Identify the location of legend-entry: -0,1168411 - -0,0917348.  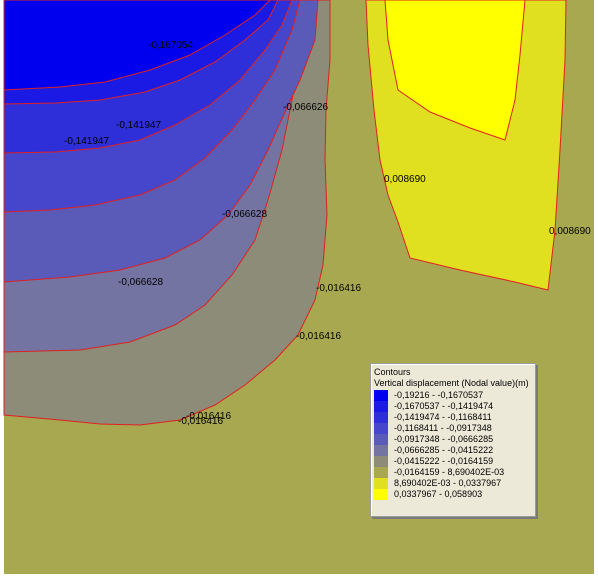
(453, 428).